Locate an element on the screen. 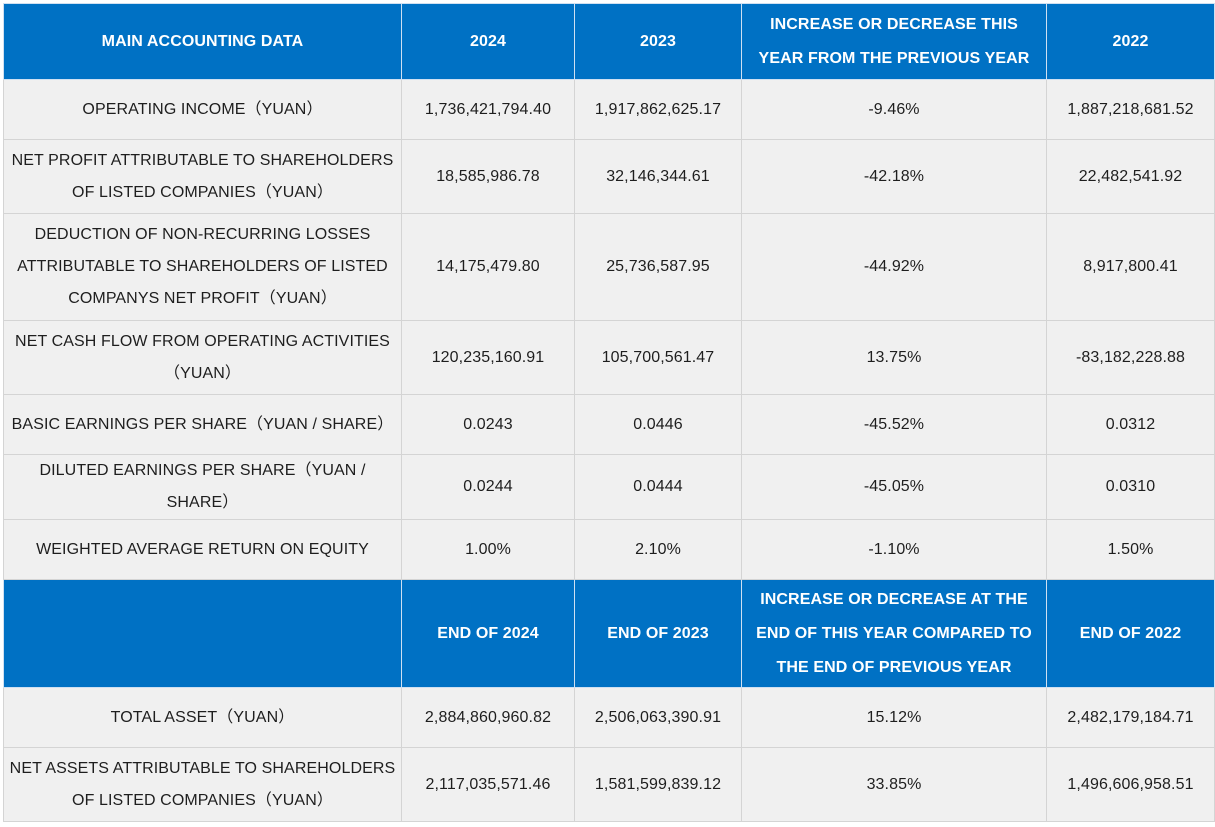 The height and width of the screenshot is (827, 1215). cell-2022: 8,917,800.41 is located at coordinates (1130, 267).